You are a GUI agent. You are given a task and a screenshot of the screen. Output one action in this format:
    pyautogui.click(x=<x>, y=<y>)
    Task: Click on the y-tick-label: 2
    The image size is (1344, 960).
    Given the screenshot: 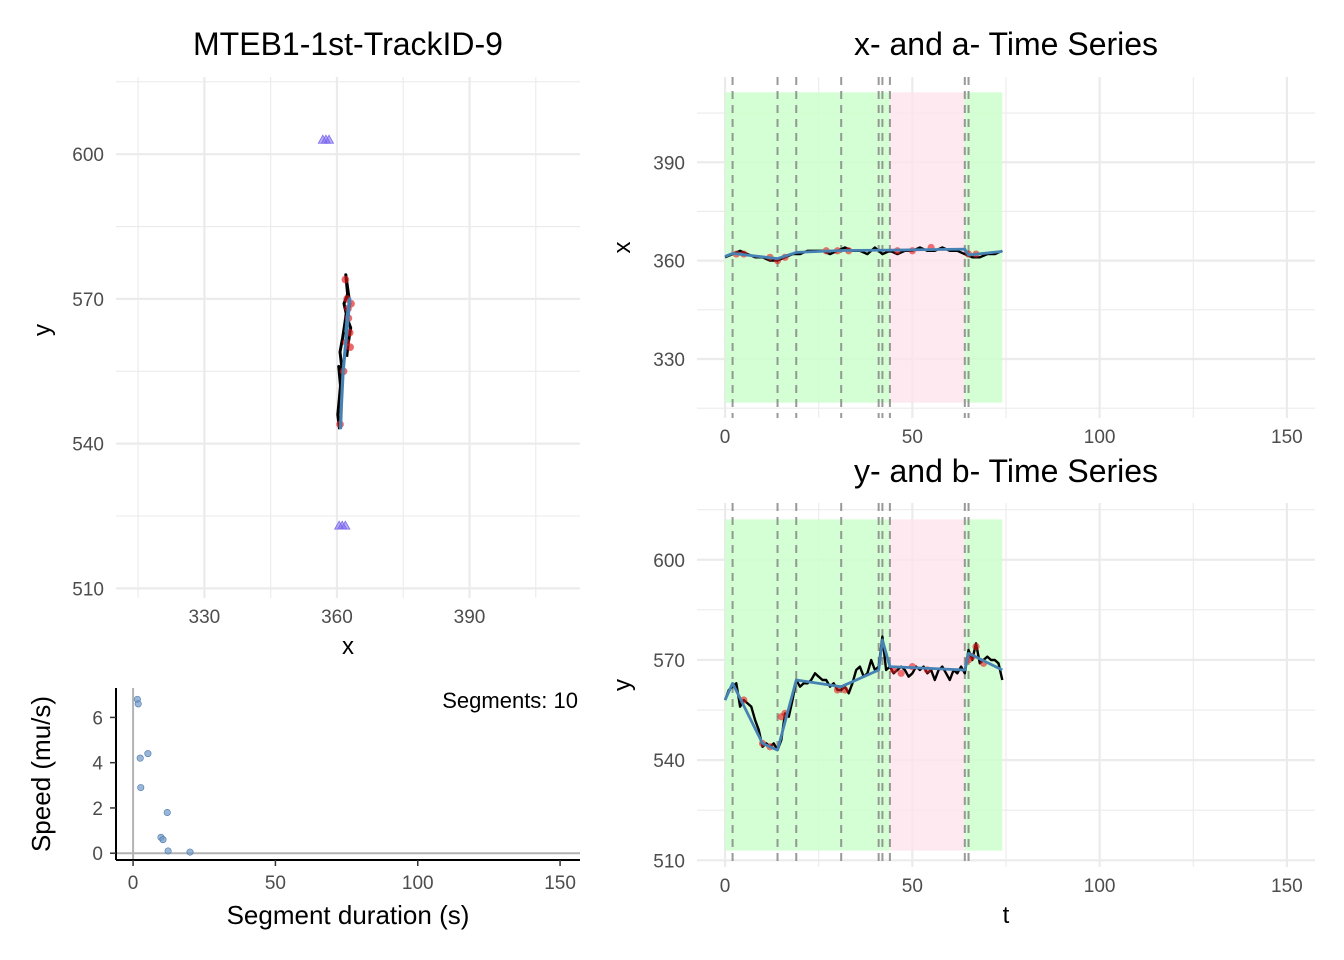 What is the action you would take?
    pyautogui.click(x=97, y=809)
    